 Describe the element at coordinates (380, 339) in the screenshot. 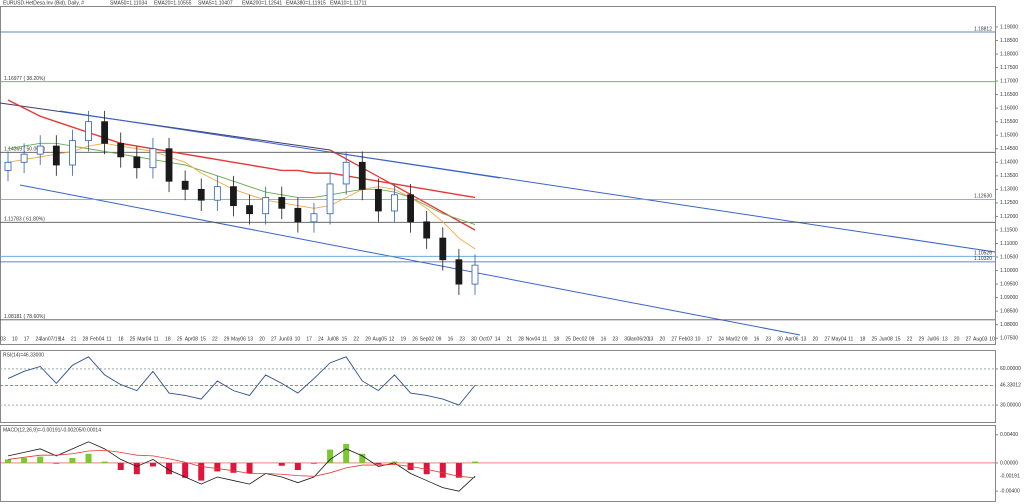

I see `x-tick-label: Aug05` at that location.